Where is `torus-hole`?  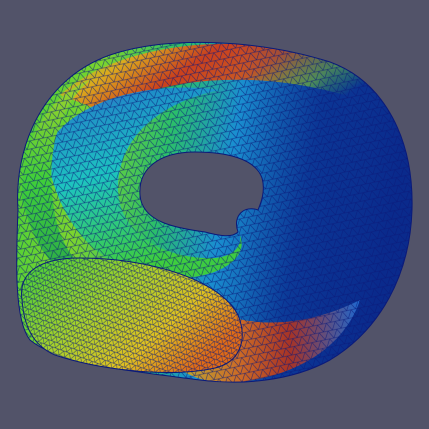 torus-hole is located at coordinates (201, 194).